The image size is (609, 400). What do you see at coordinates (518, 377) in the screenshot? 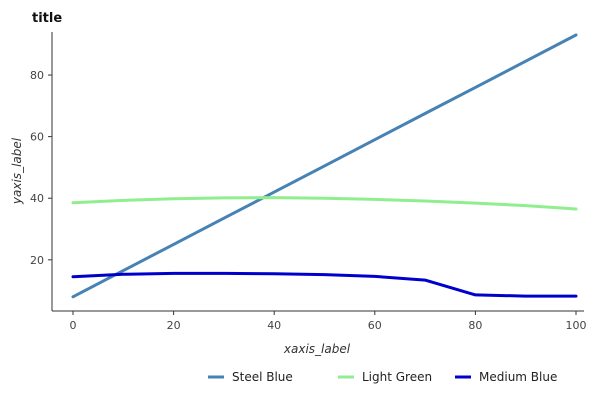
I see `legend-label: Medium Blue` at bounding box center [518, 377].